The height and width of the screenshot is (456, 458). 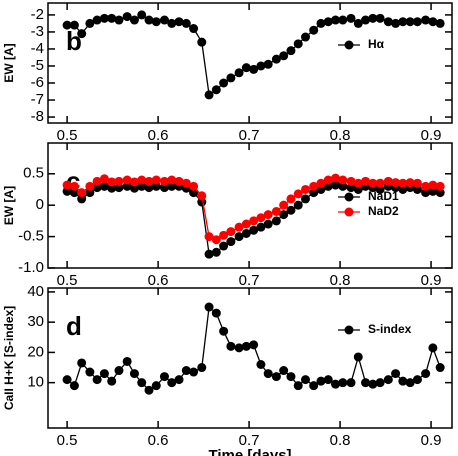 What do you see at coordinates (37, 65) in the screenshot?
I see `y-tick-label: -5` at bounding box center [37, 65].